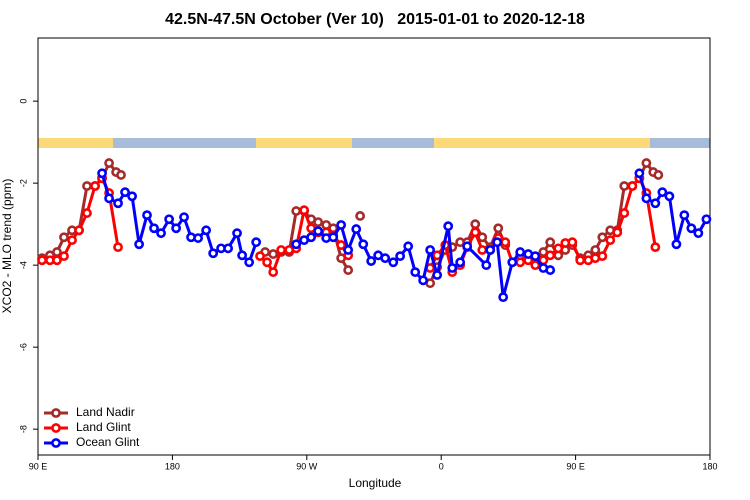 The width and height of the screenshot is (750, 500). I want to click on x-axis-label: Longitude, so click(375, 483).